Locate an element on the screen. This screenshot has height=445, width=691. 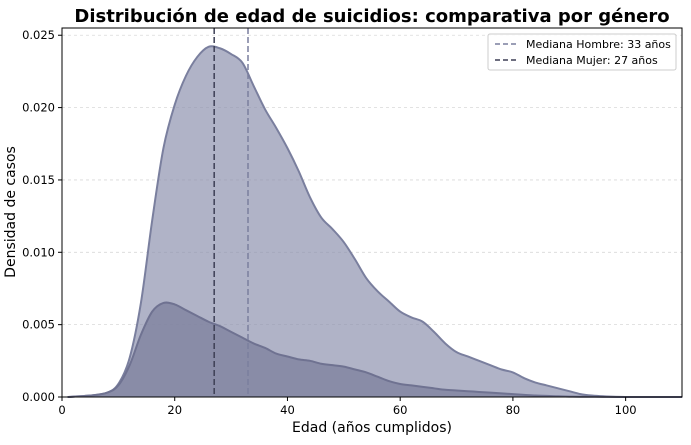
y-axis-label: Densidad de casos is located at coordinates (11, 212).